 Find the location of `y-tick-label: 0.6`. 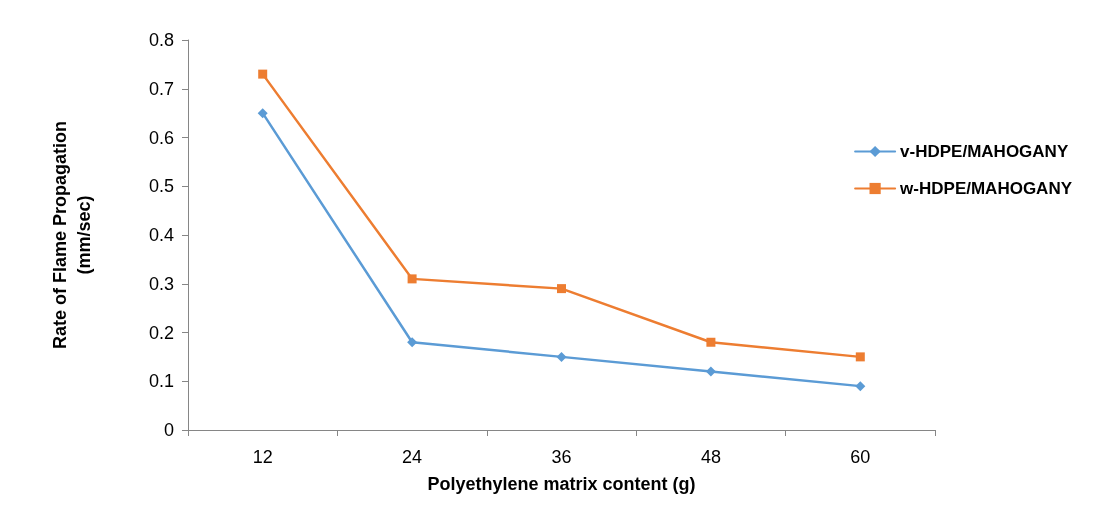

y-tick-label: 0.6 is located at coordinates (161, 137).